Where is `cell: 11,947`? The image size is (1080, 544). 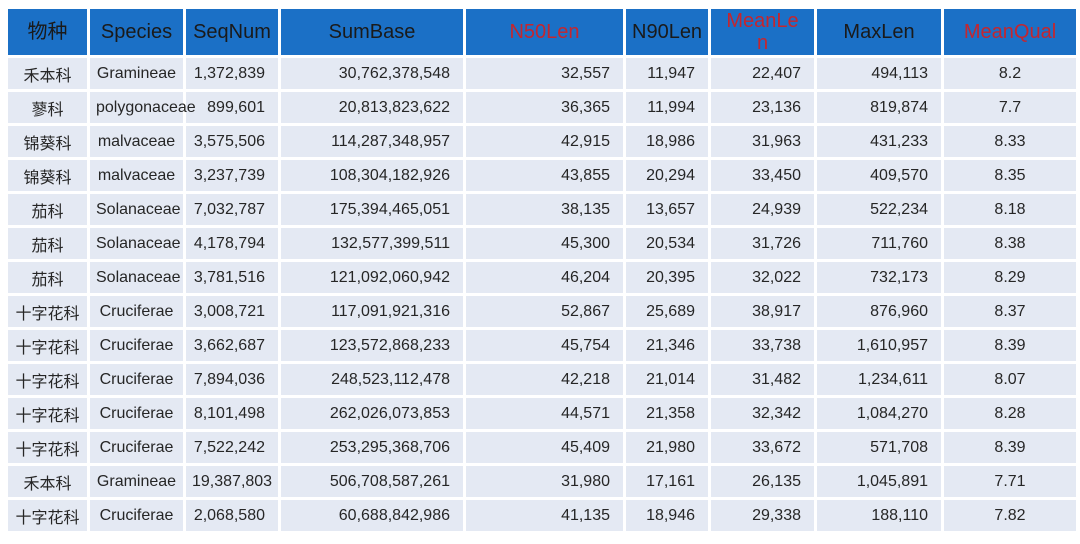
cell: 11,947 is located at coordinates (667, 73).